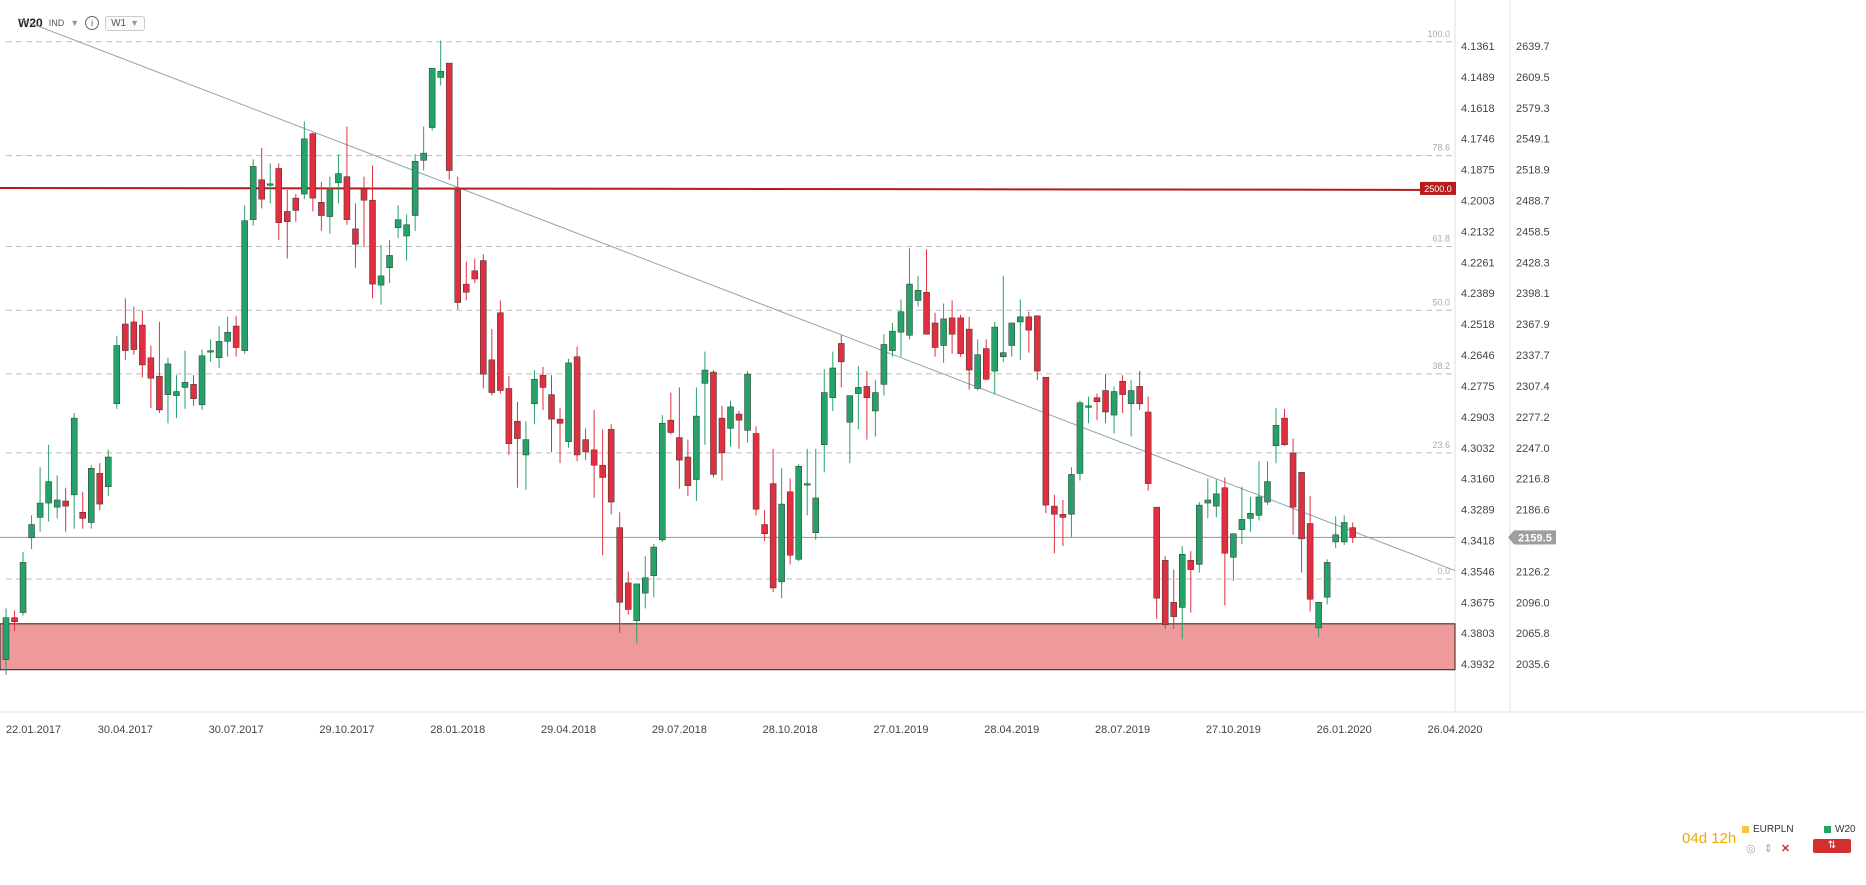 The image size is (1866, 885). I want to click on timeframe-selector: W1 ▼, so click(125, 23).